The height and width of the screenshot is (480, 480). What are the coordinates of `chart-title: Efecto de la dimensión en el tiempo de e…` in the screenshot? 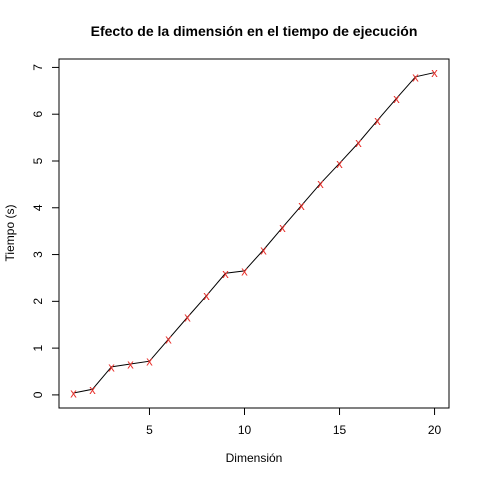 It's located at (254, 31).